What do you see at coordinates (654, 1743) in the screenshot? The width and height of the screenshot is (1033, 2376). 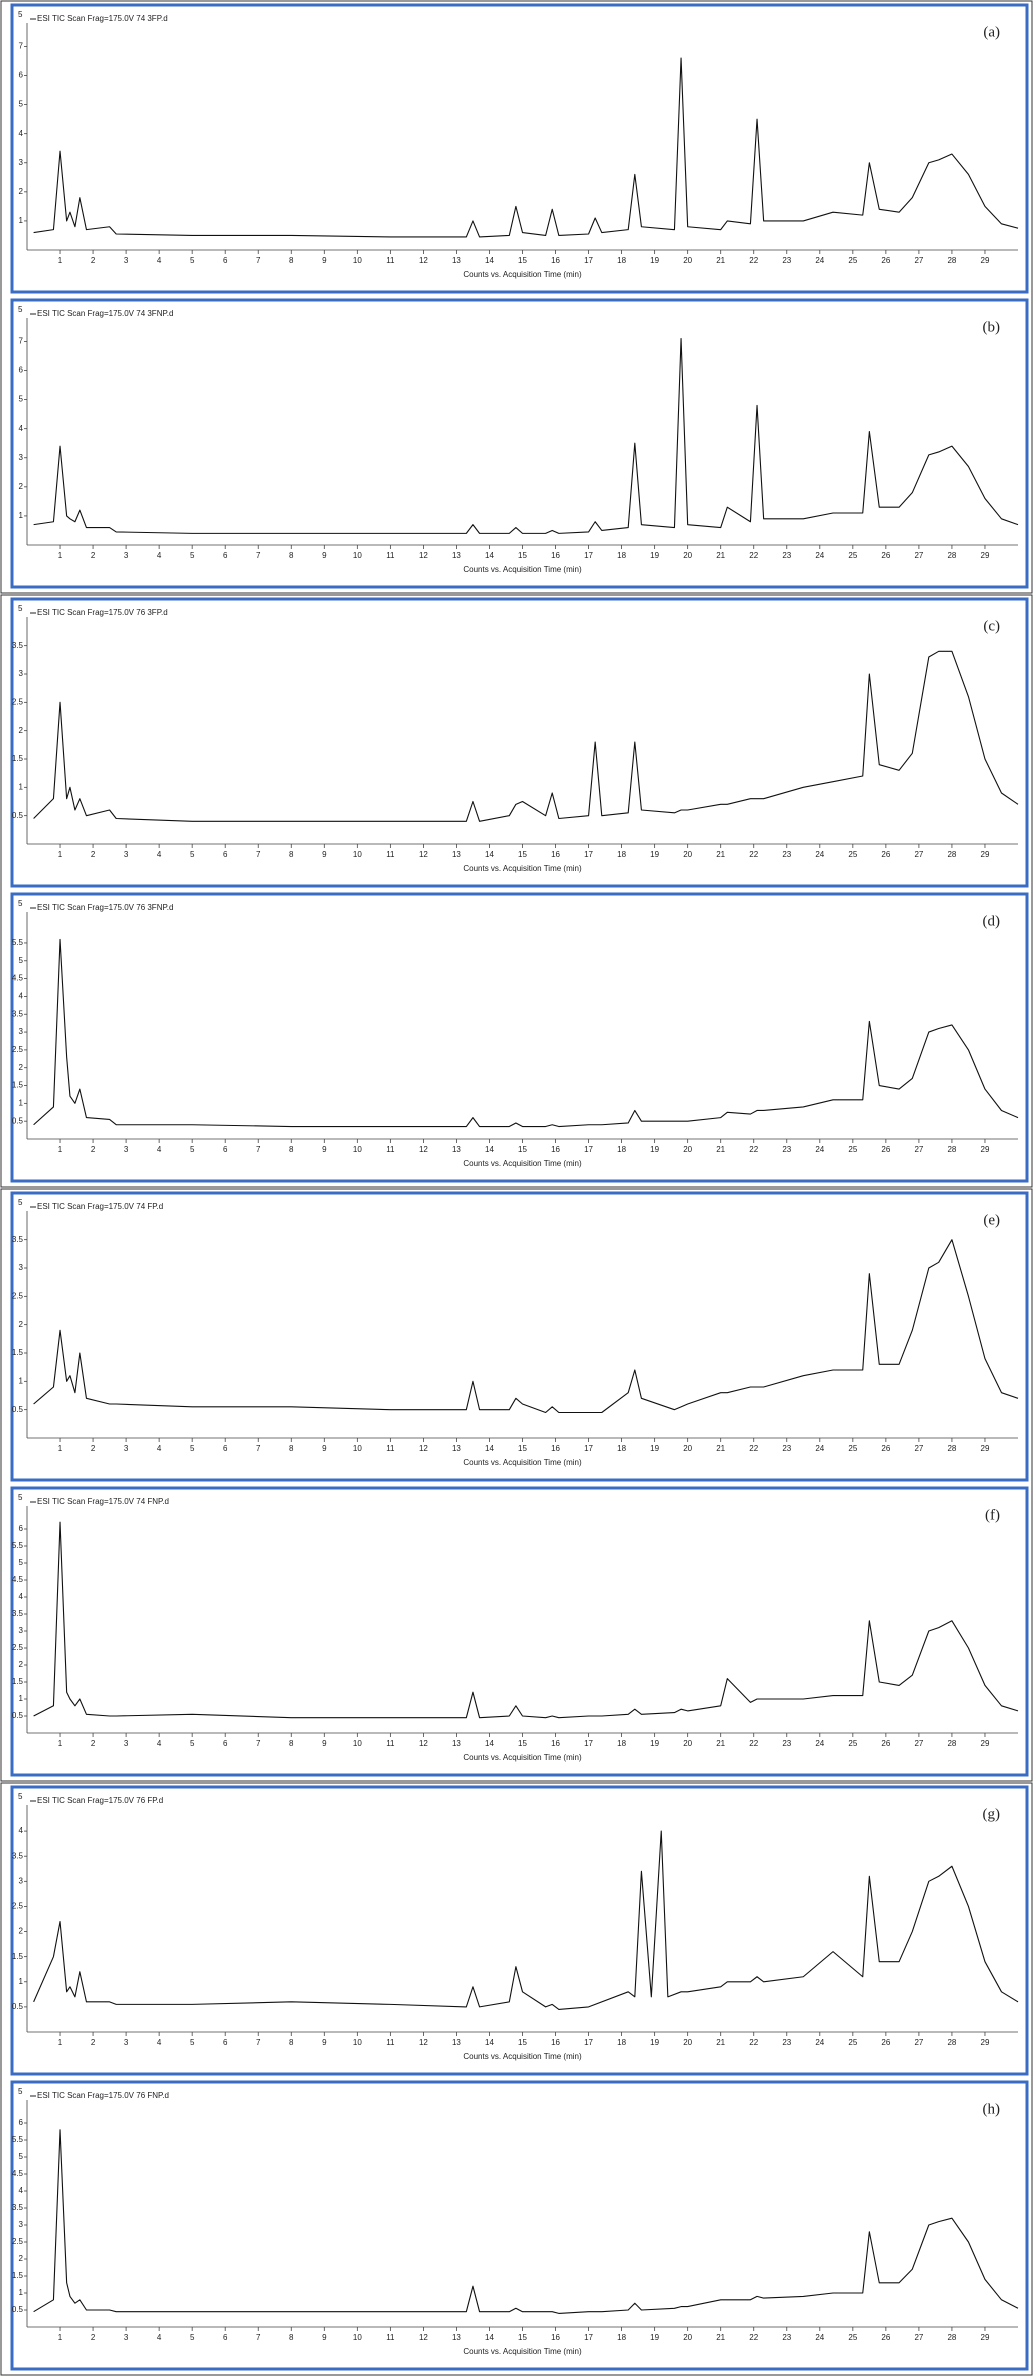 I see `x-tick-label: 19` at bounding box center [654, 1743].